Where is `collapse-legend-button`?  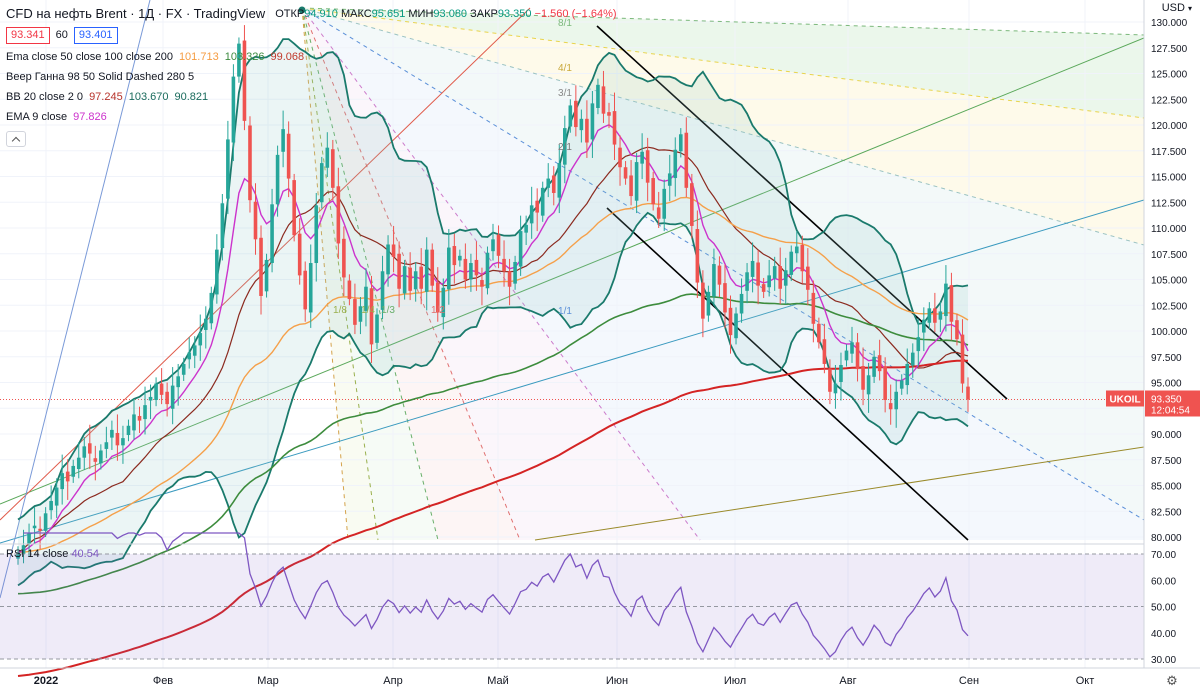
collapse-legend-button is located at coordinates (16, 139).